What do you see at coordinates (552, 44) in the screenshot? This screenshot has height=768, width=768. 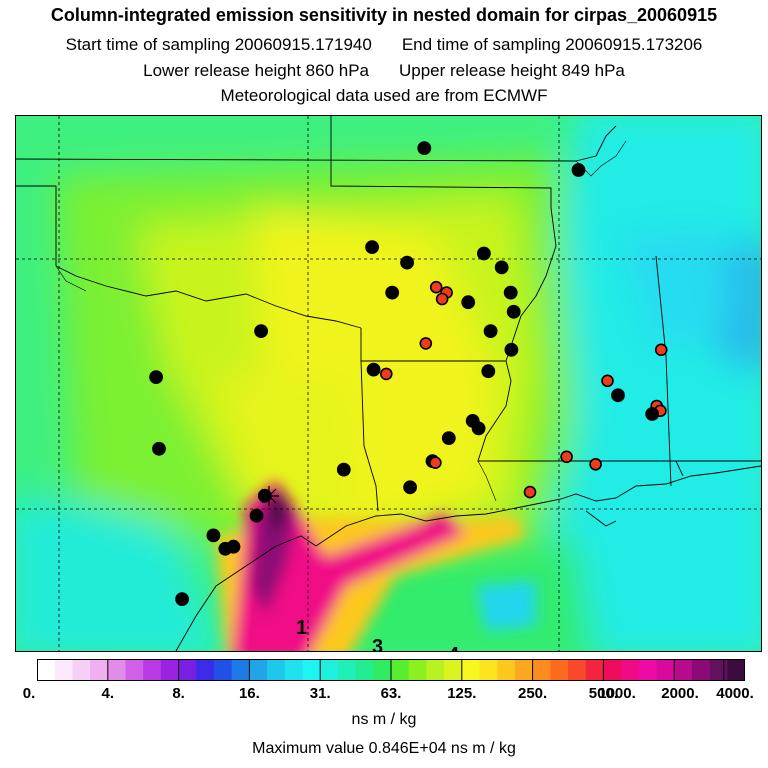 I see `end-time-label: End time of sampling 20060915.173206` at bounding box center [552, 44].